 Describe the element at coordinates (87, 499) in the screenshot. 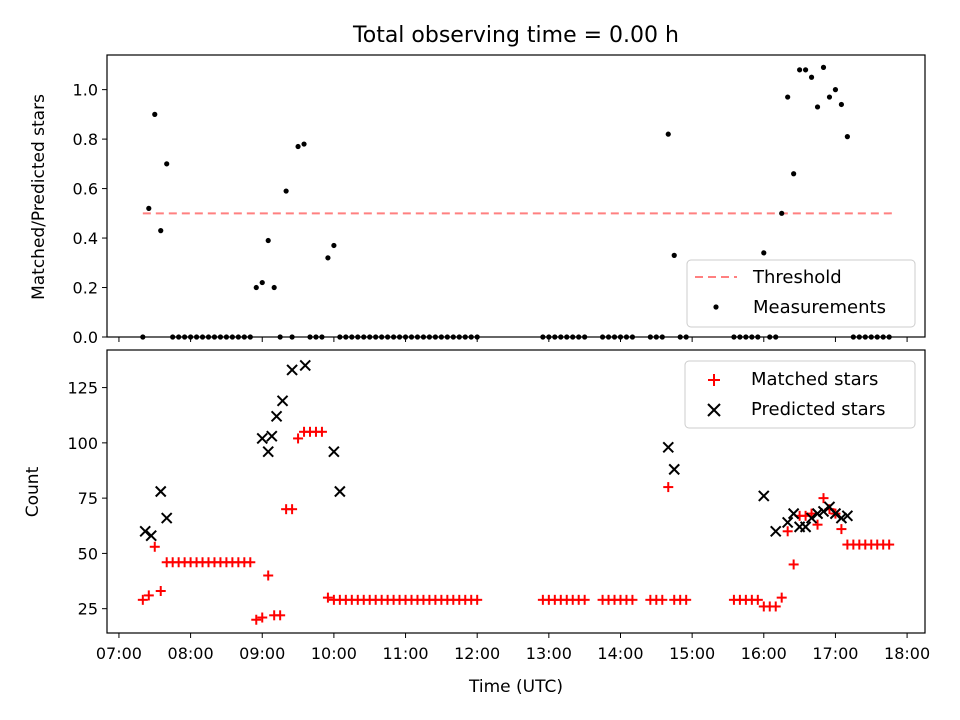

I see `count-y-ticks: 25 50 75 100 125` at that location.